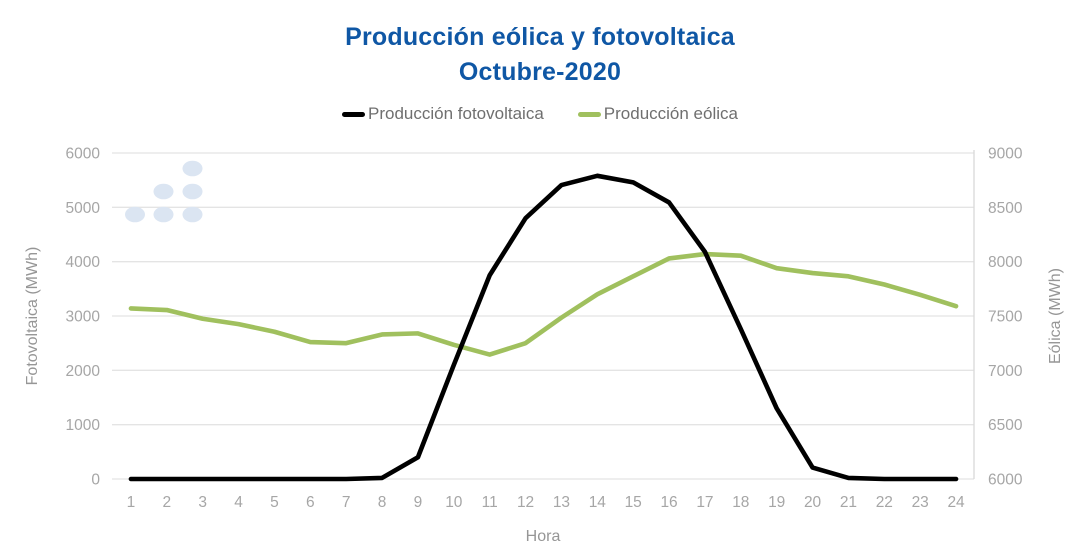 Image resolution: width=1080 pixels, height=560 pixels. Describe the element at coordinates (1005, 371) in the screenshot. I see `right-axis-tick-label: 7000` at that location.